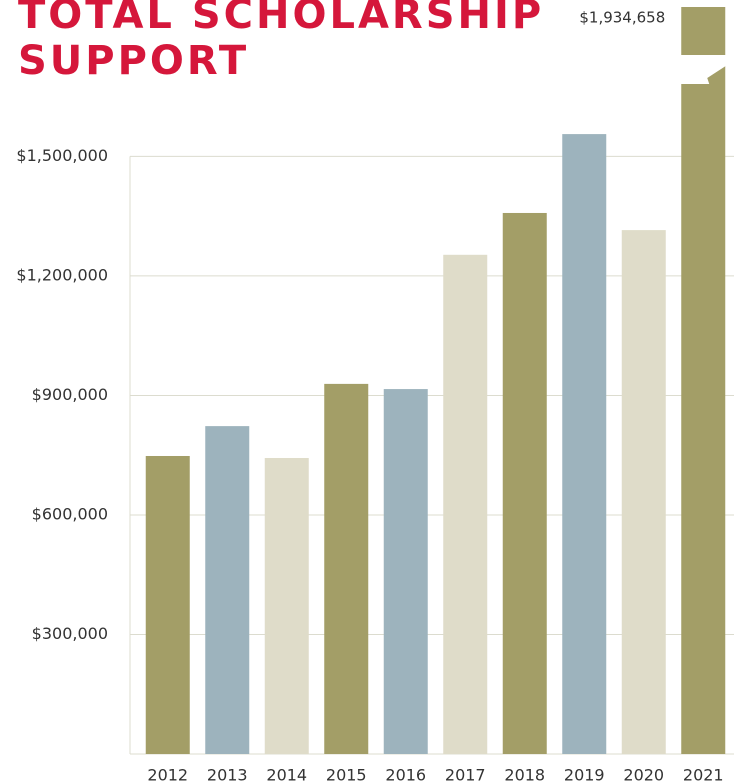  I want to click on chart-title: TOTAL SCHOLARSHIP, so click(281, 19).